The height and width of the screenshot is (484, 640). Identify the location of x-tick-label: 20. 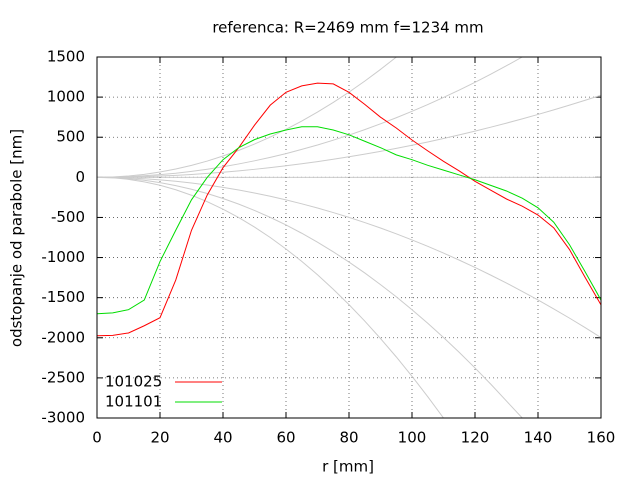
(159, 438).